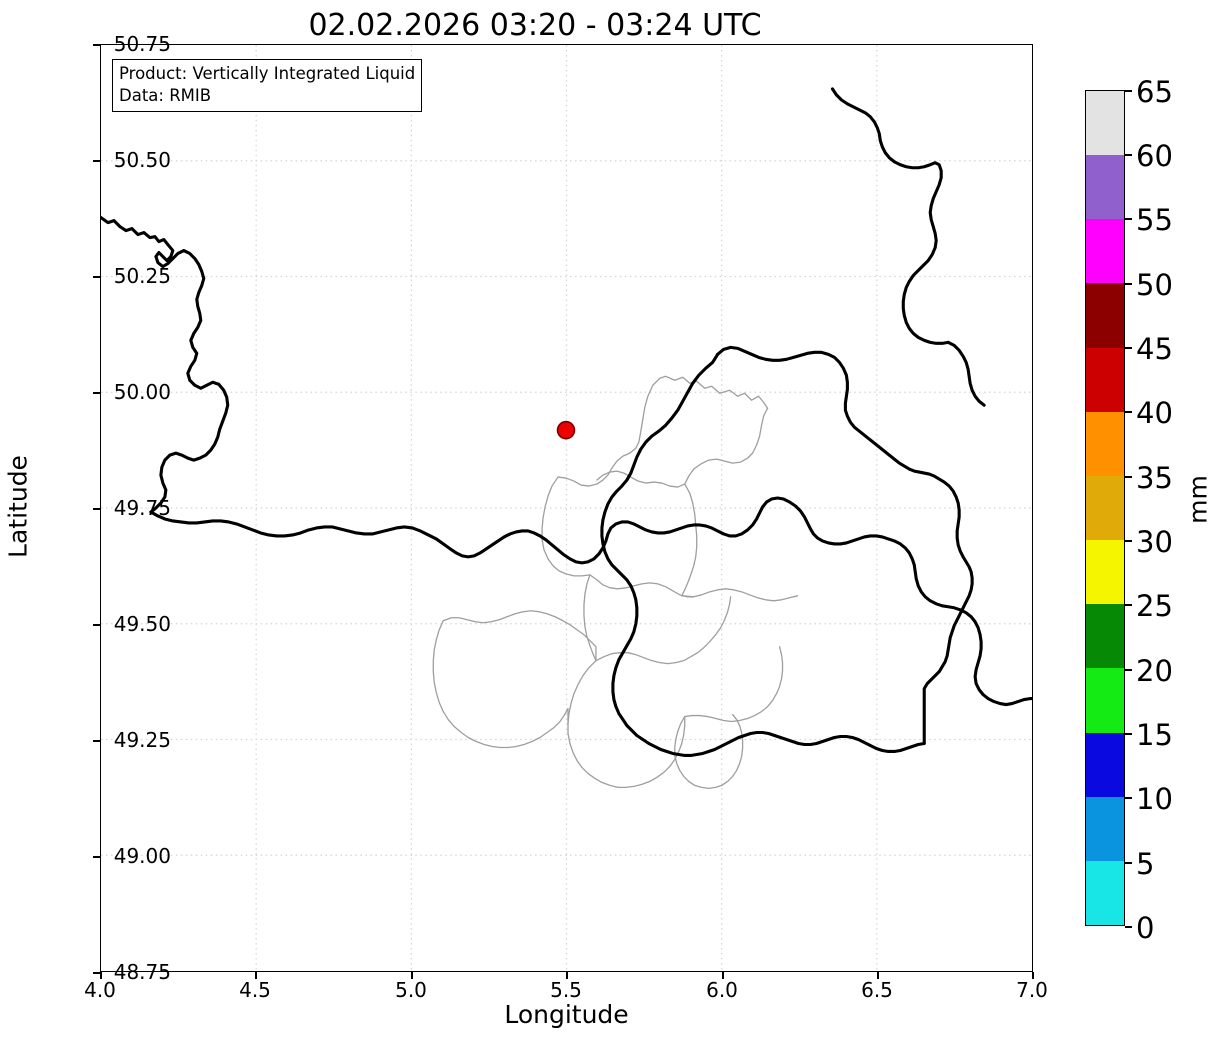 This screenshot has height=1040, width=1219. What do you see at coordinates (142, 508) in the screenshot?
I see `ytick-label-49-75: 49.75` at bounding box center [142, 508].